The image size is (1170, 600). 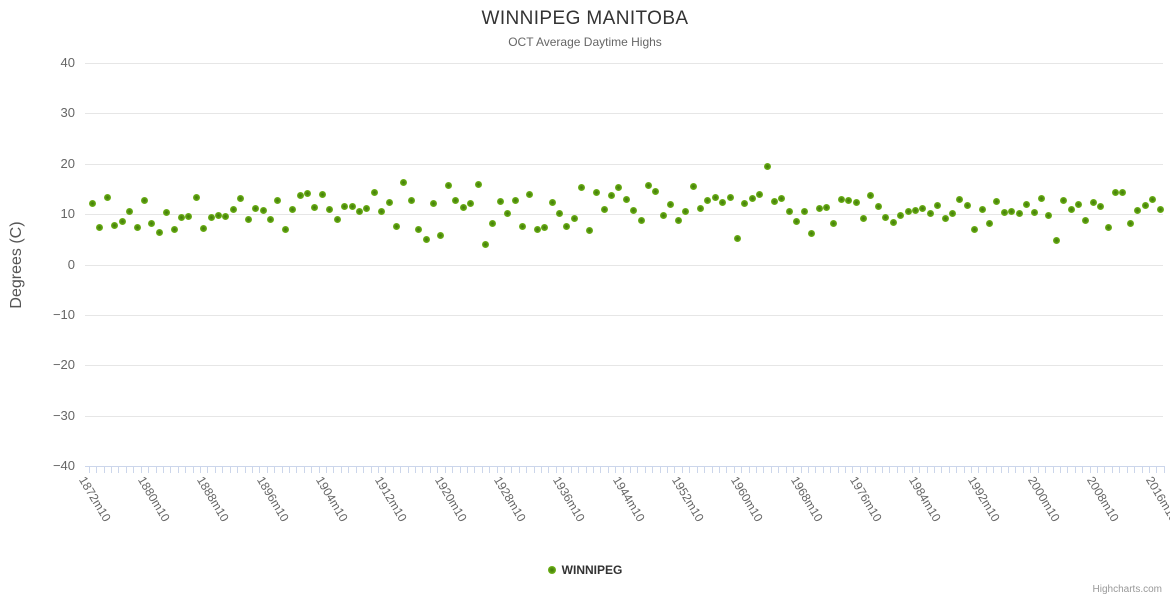 I want to click on legend-item-winnipeg: WINNIPEG, so click(x=584, y=570).